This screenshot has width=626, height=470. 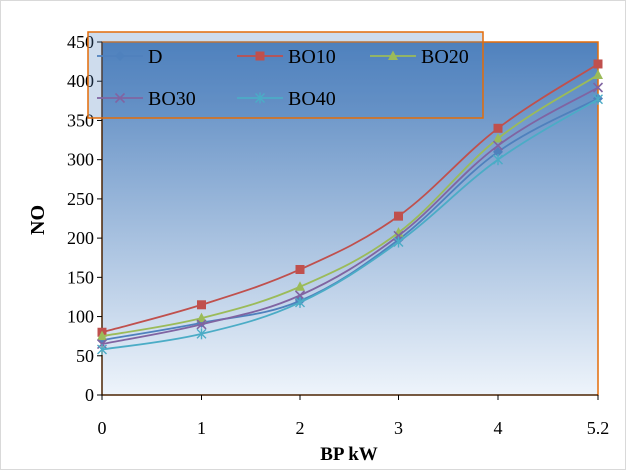 I want to click on legend-label-bo30: BO30, so click(x=172, y=99).